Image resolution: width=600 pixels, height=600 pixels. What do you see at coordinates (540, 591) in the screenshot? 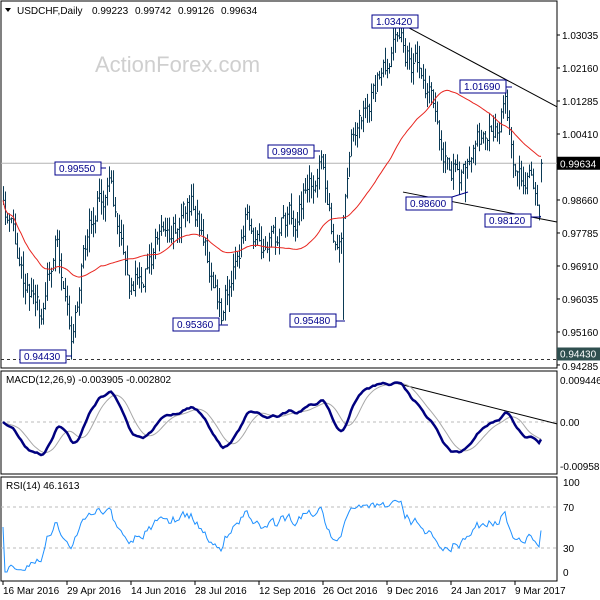
I see `date-tick-label: 9 Mar 2017` at bounding box center [540, 591].